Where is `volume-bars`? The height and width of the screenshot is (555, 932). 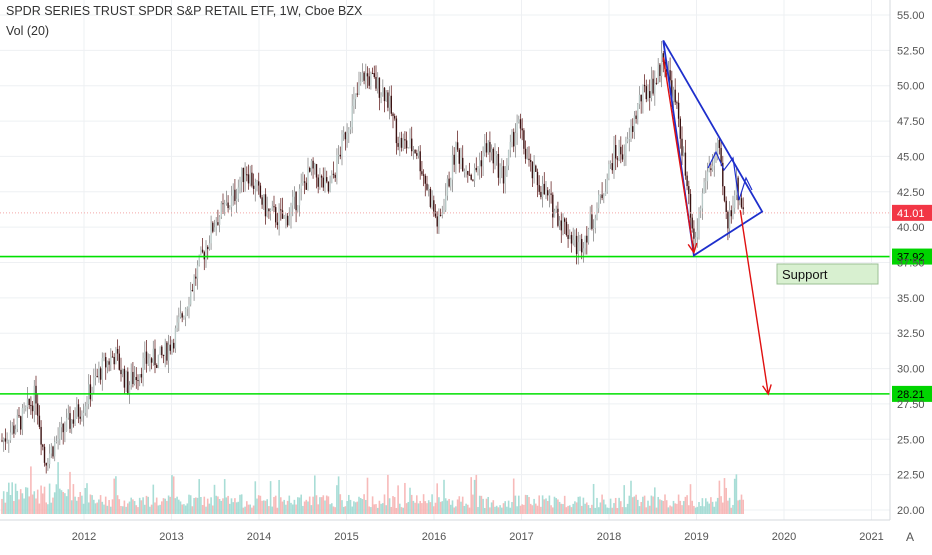
volume-bars is located at coordinates (372, 488).